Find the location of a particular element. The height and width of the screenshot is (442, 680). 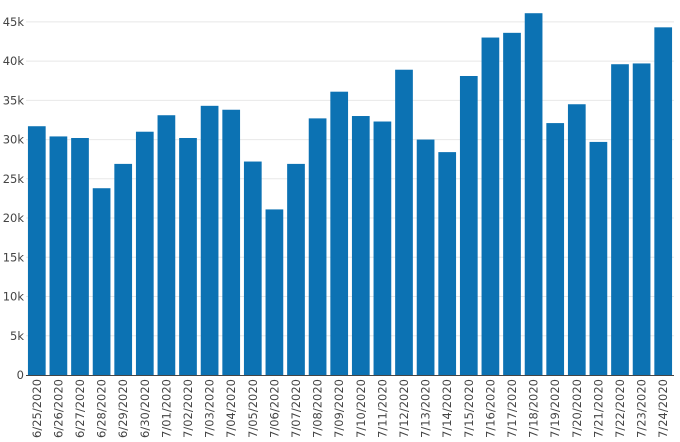

x-tick-label: 6/30/2020 is located at coordinates (145, 408).